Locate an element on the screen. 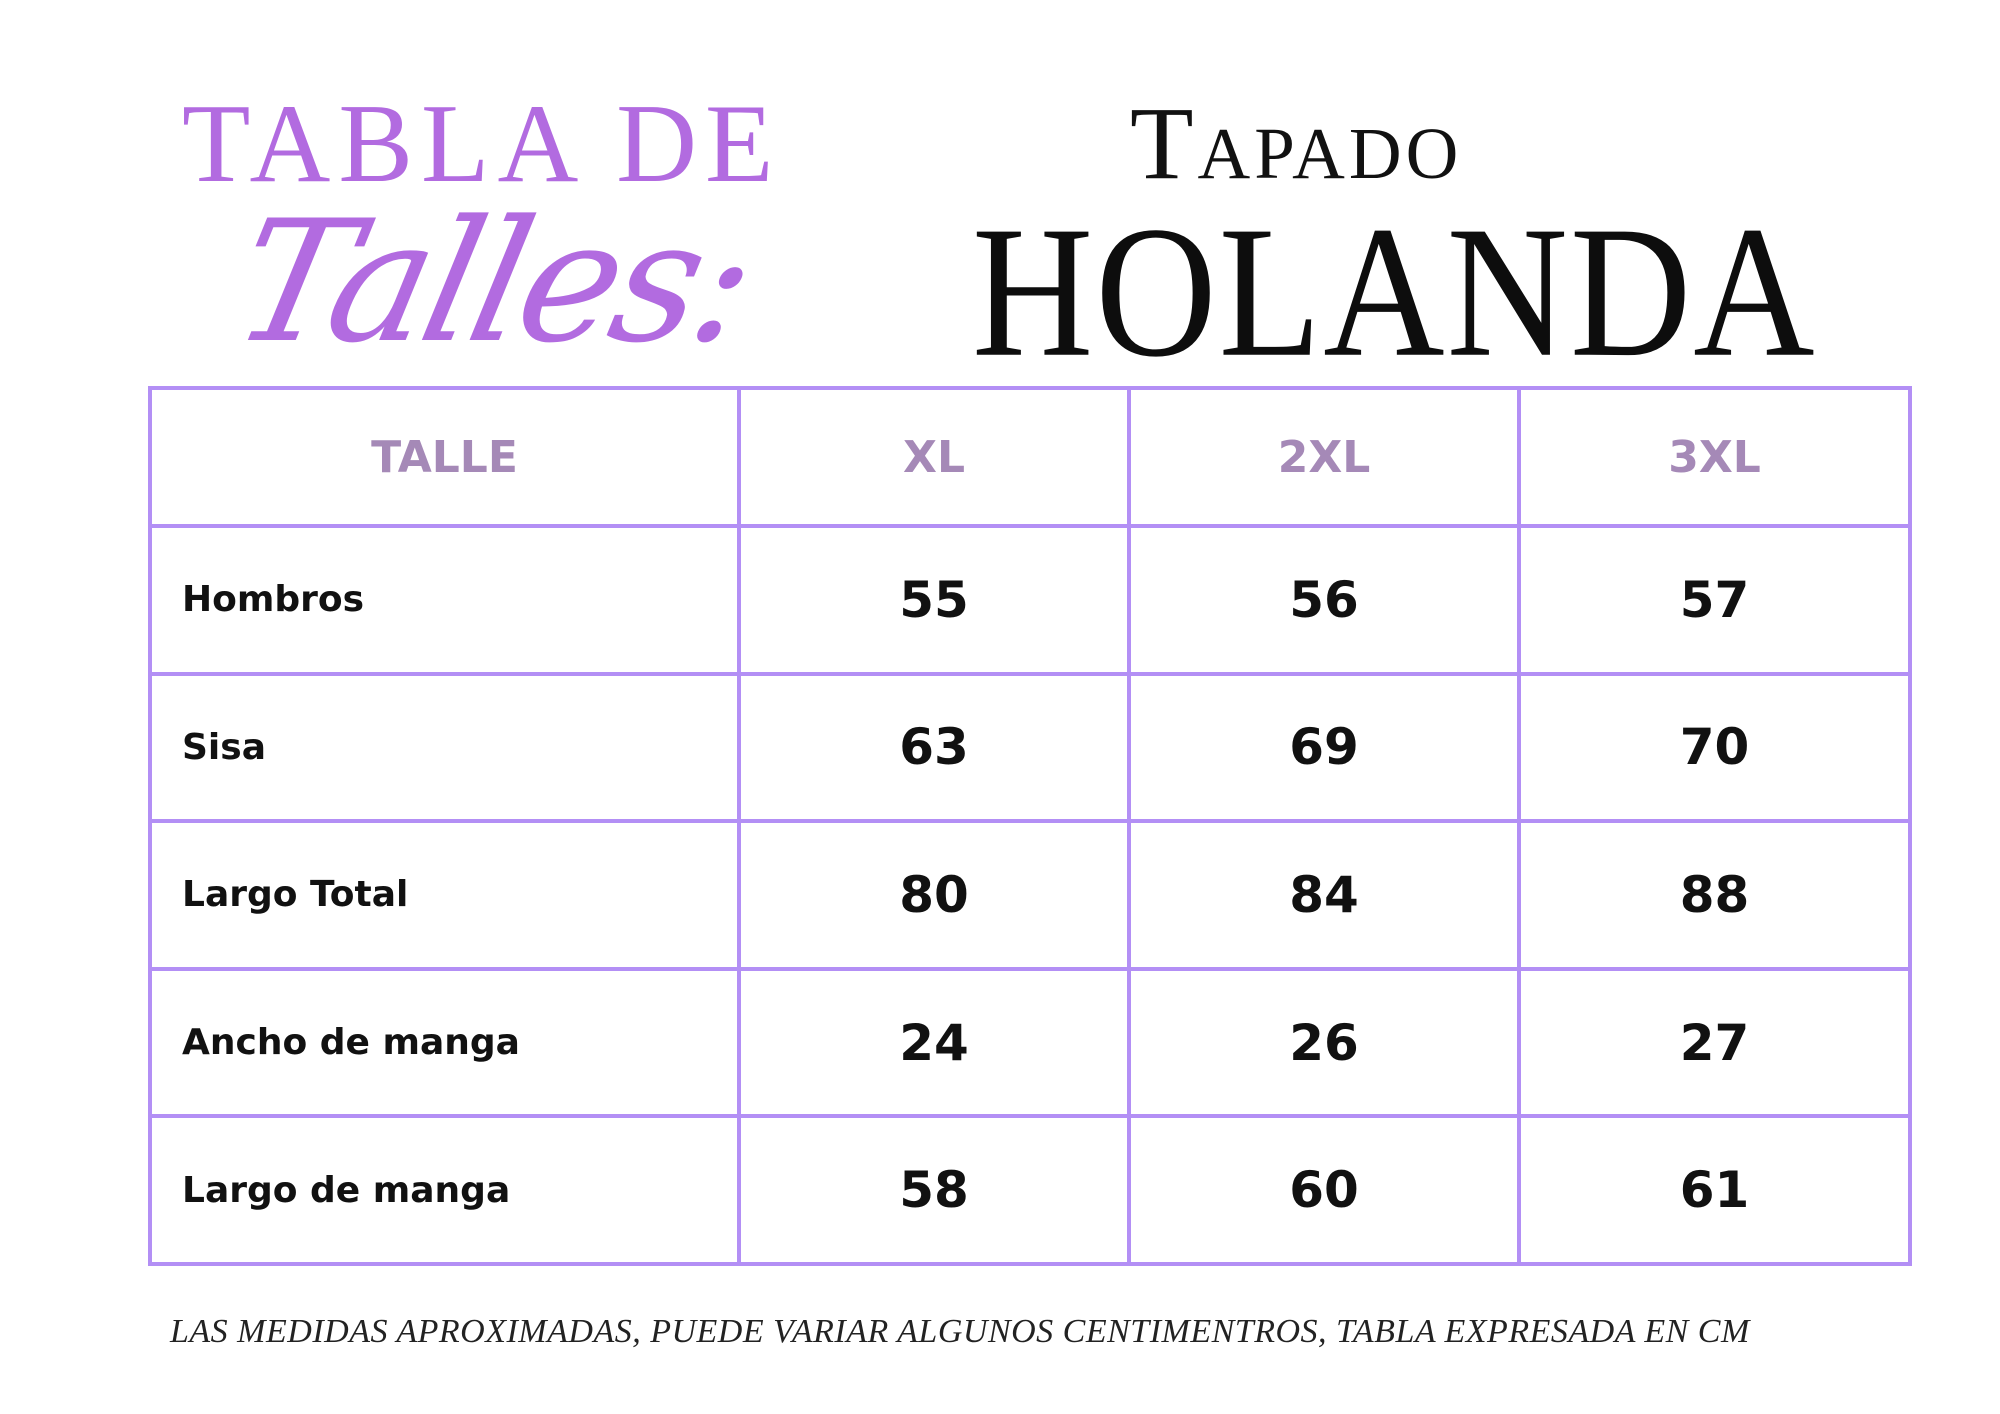  cell-value: 69 is located at coordinates (1324, 747).